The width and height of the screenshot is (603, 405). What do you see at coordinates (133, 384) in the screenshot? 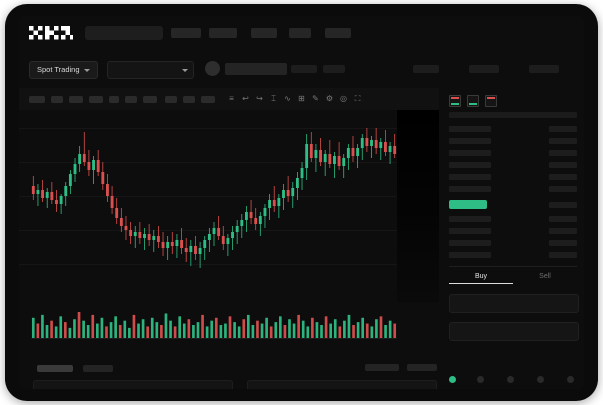
I see `bottom-content-box-left` at bounding box center [133, 384].